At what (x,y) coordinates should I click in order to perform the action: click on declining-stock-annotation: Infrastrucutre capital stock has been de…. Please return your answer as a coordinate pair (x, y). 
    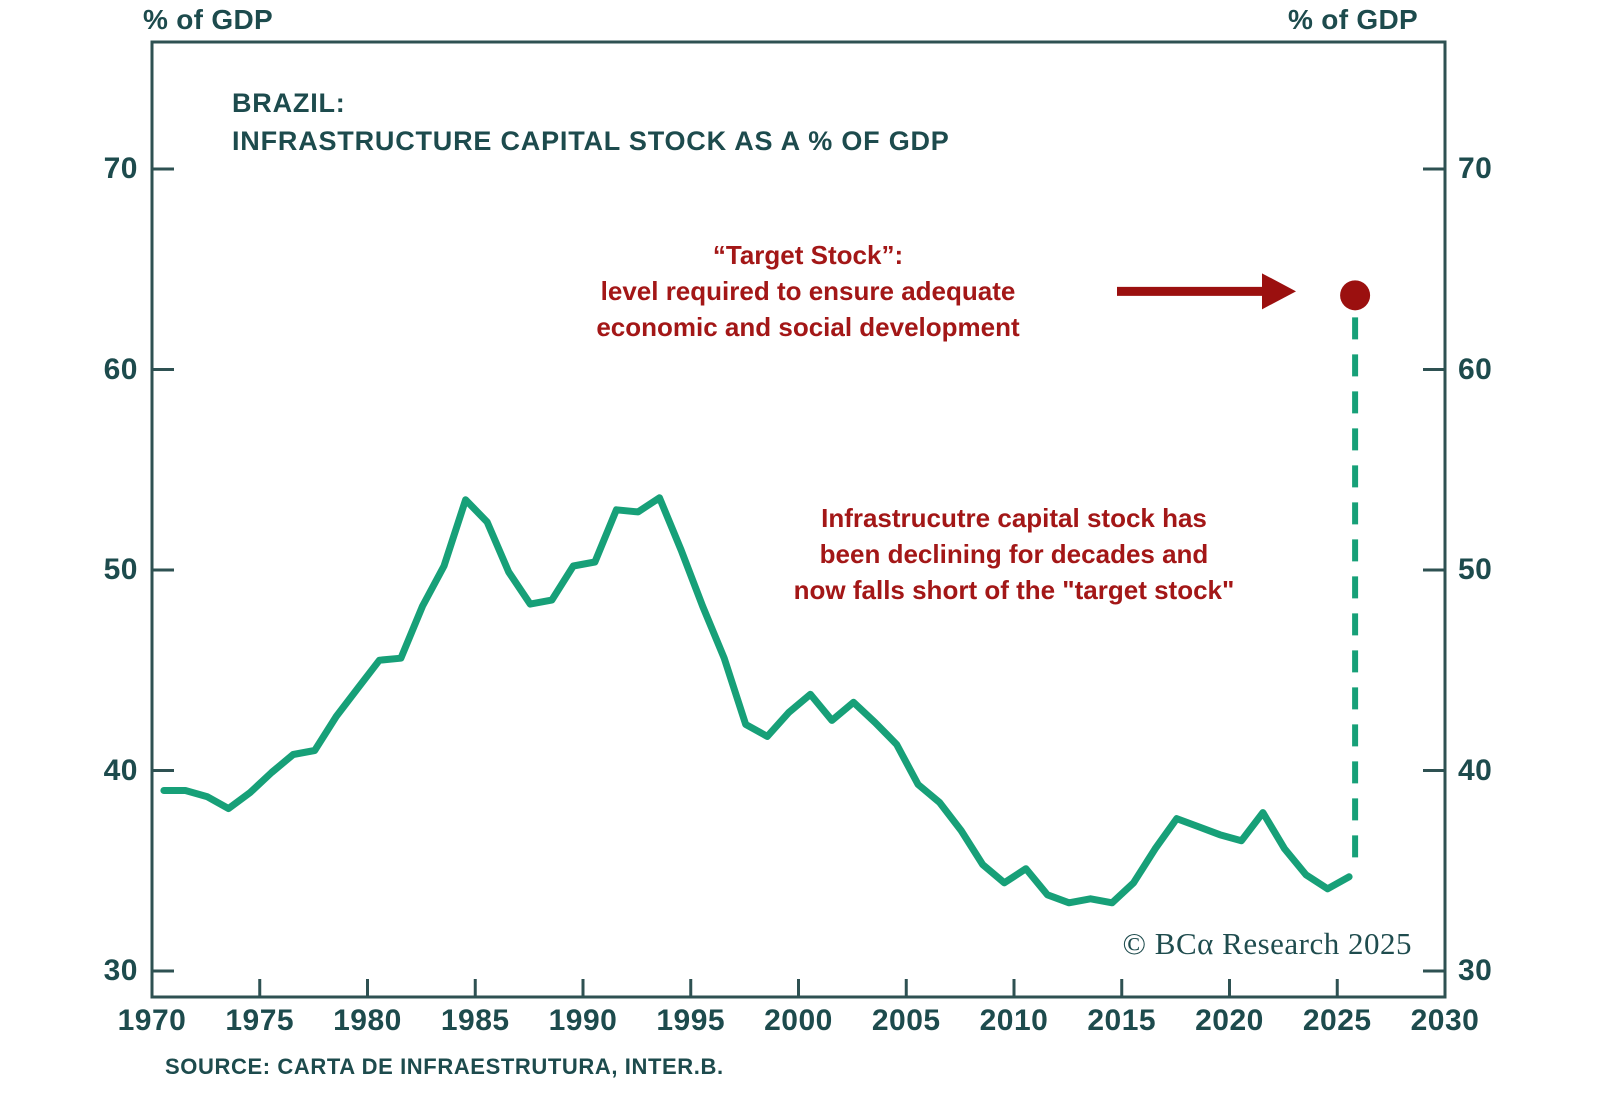
    Looking at the image, I should click on (1014, 554).